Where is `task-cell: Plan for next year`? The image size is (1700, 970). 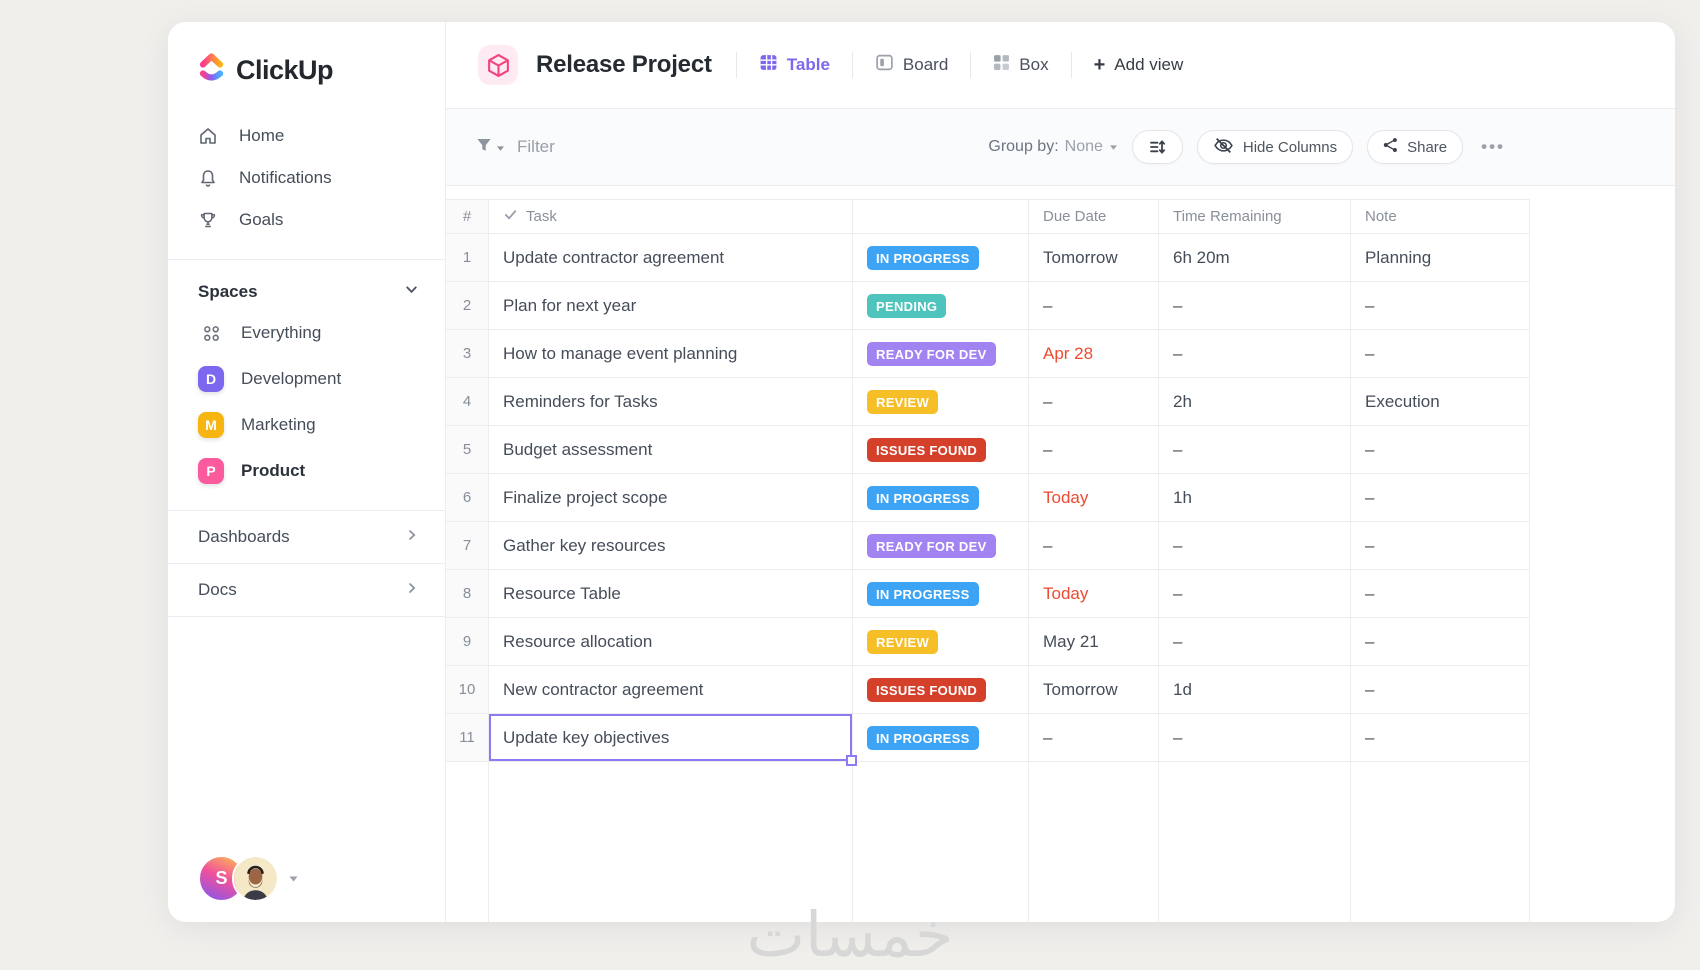
task-cell: Plan for next year is located at coordinates (671, 306).